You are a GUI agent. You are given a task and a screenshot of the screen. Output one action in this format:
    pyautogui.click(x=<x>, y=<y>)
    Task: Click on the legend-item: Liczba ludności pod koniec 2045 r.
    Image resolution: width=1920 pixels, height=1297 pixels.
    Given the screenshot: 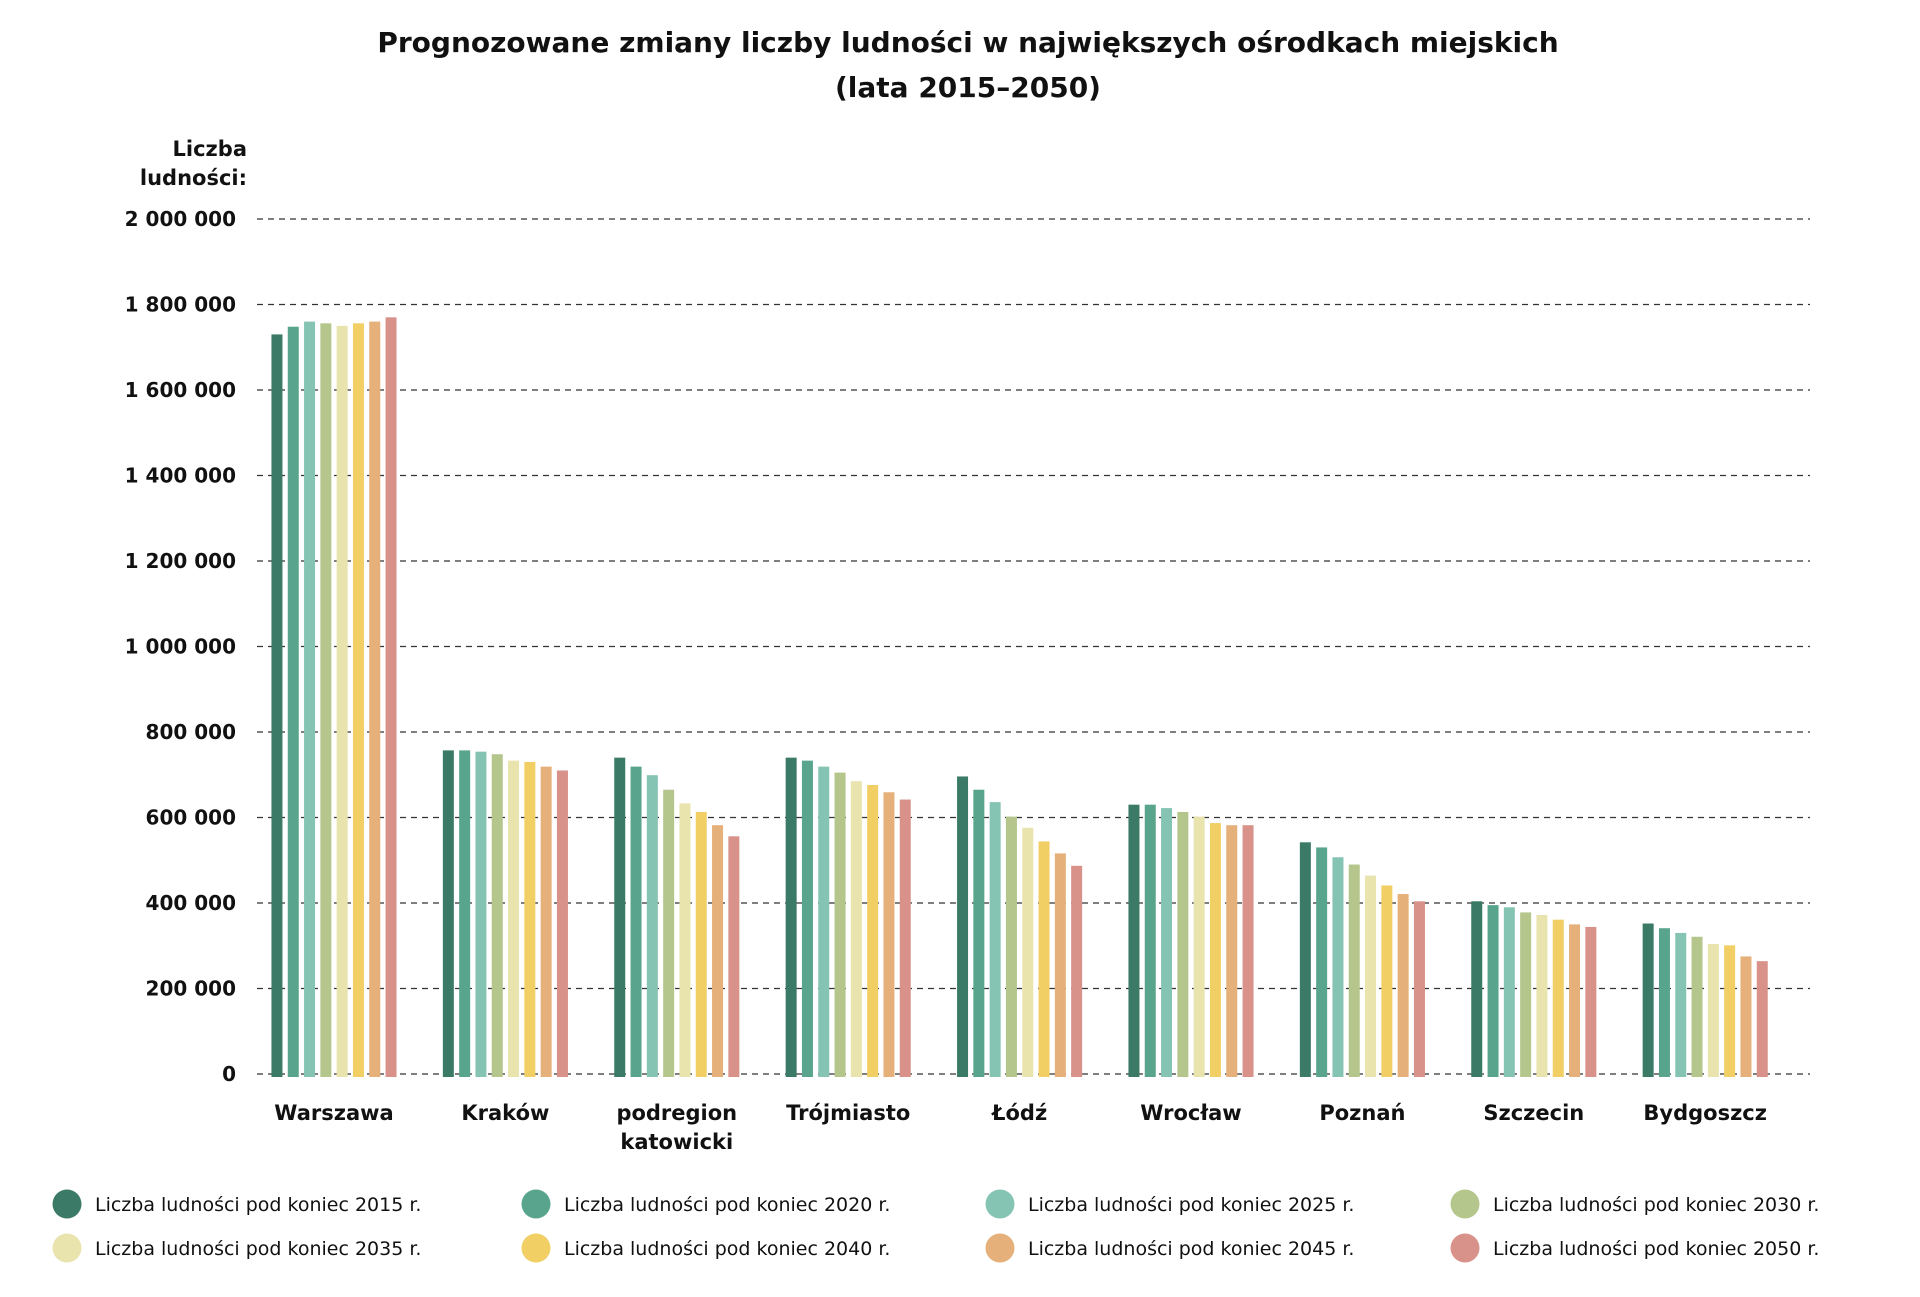 What is the action you would take?
    pyautogui.click(x=1169, y=1248)
    